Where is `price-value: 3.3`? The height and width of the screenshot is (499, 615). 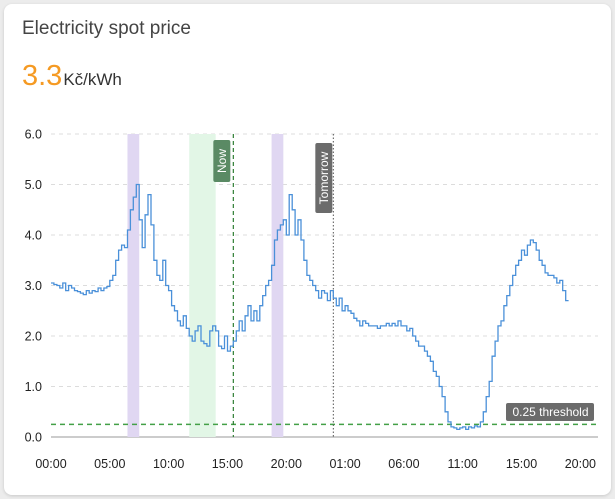 price-value: 3.3 is located at coordinates (42, 76).